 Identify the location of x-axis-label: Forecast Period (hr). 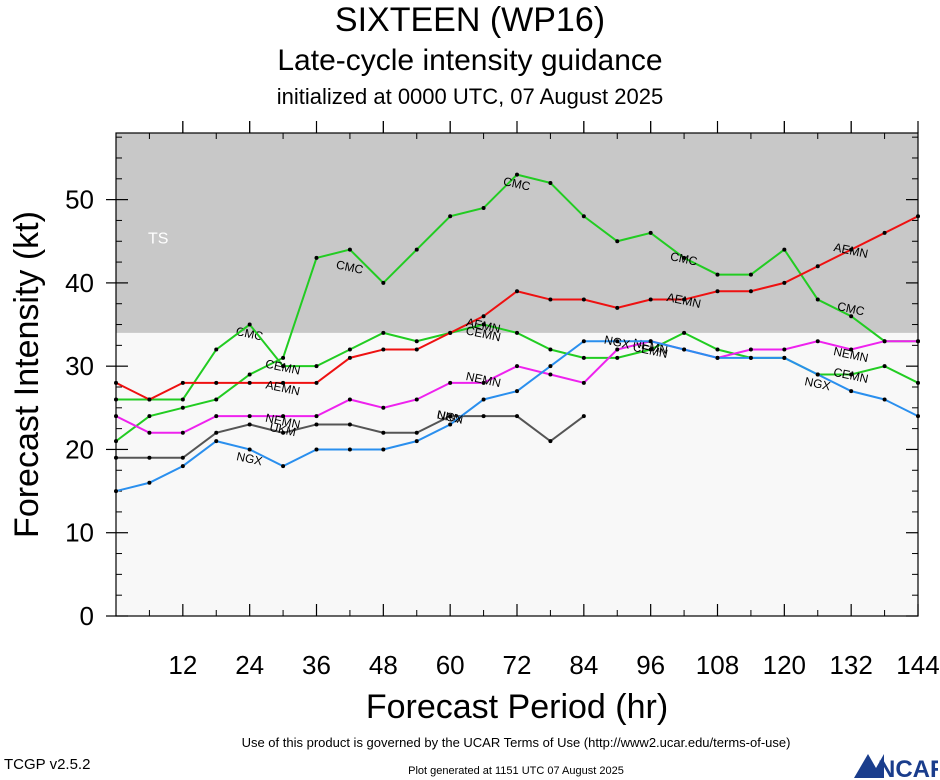
(517, 707).